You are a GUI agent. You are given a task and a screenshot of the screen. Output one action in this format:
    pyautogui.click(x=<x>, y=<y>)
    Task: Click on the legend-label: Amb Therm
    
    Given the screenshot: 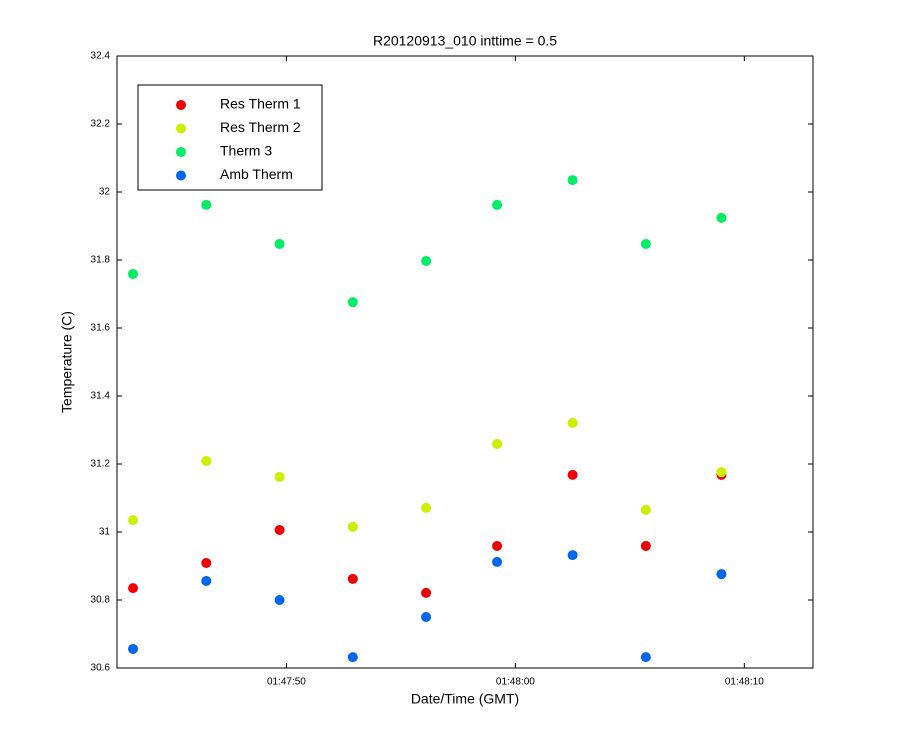 What is the action you would take?
    pyautogui.click(x=256, y=174)
    